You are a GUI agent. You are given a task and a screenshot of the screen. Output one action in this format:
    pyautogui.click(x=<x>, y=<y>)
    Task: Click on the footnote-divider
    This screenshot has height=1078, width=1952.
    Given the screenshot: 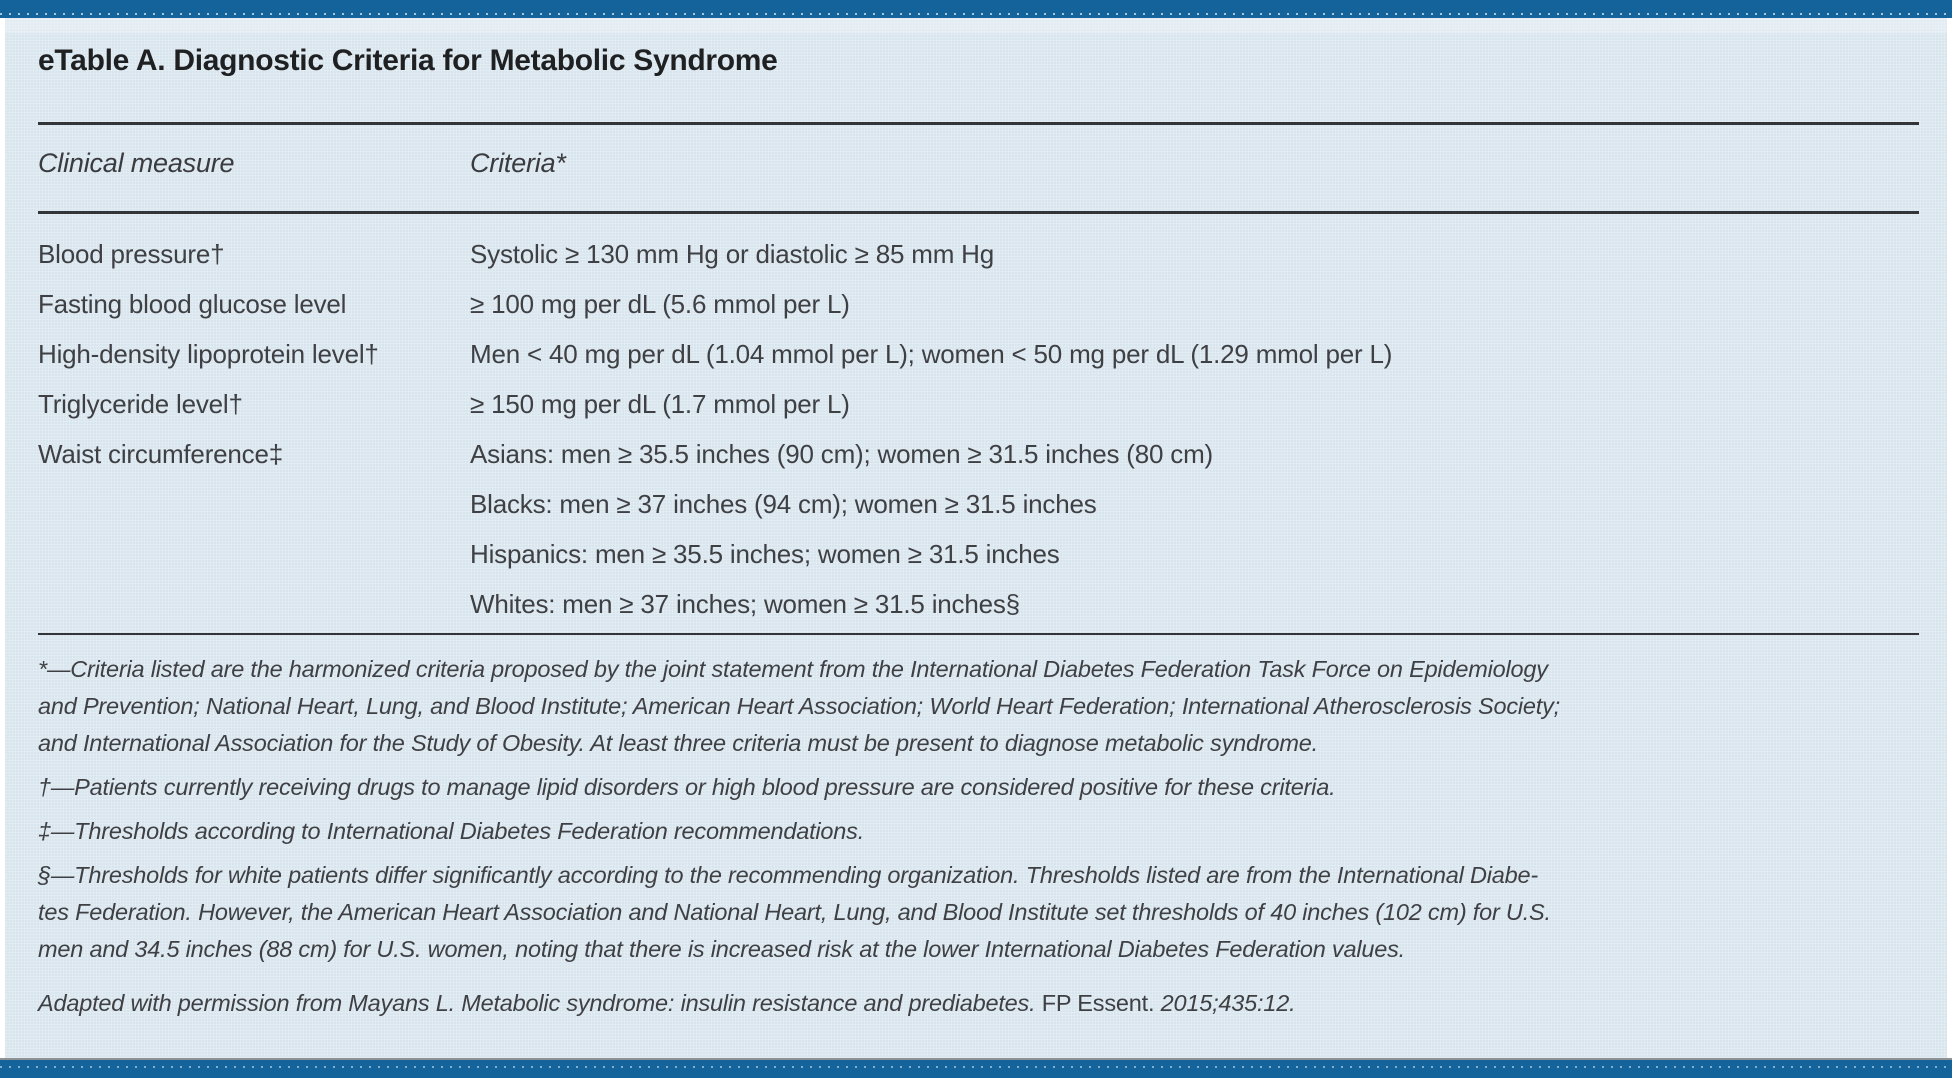 What is the action you would take?
    pyautogui.click(x=978, y=634)
    